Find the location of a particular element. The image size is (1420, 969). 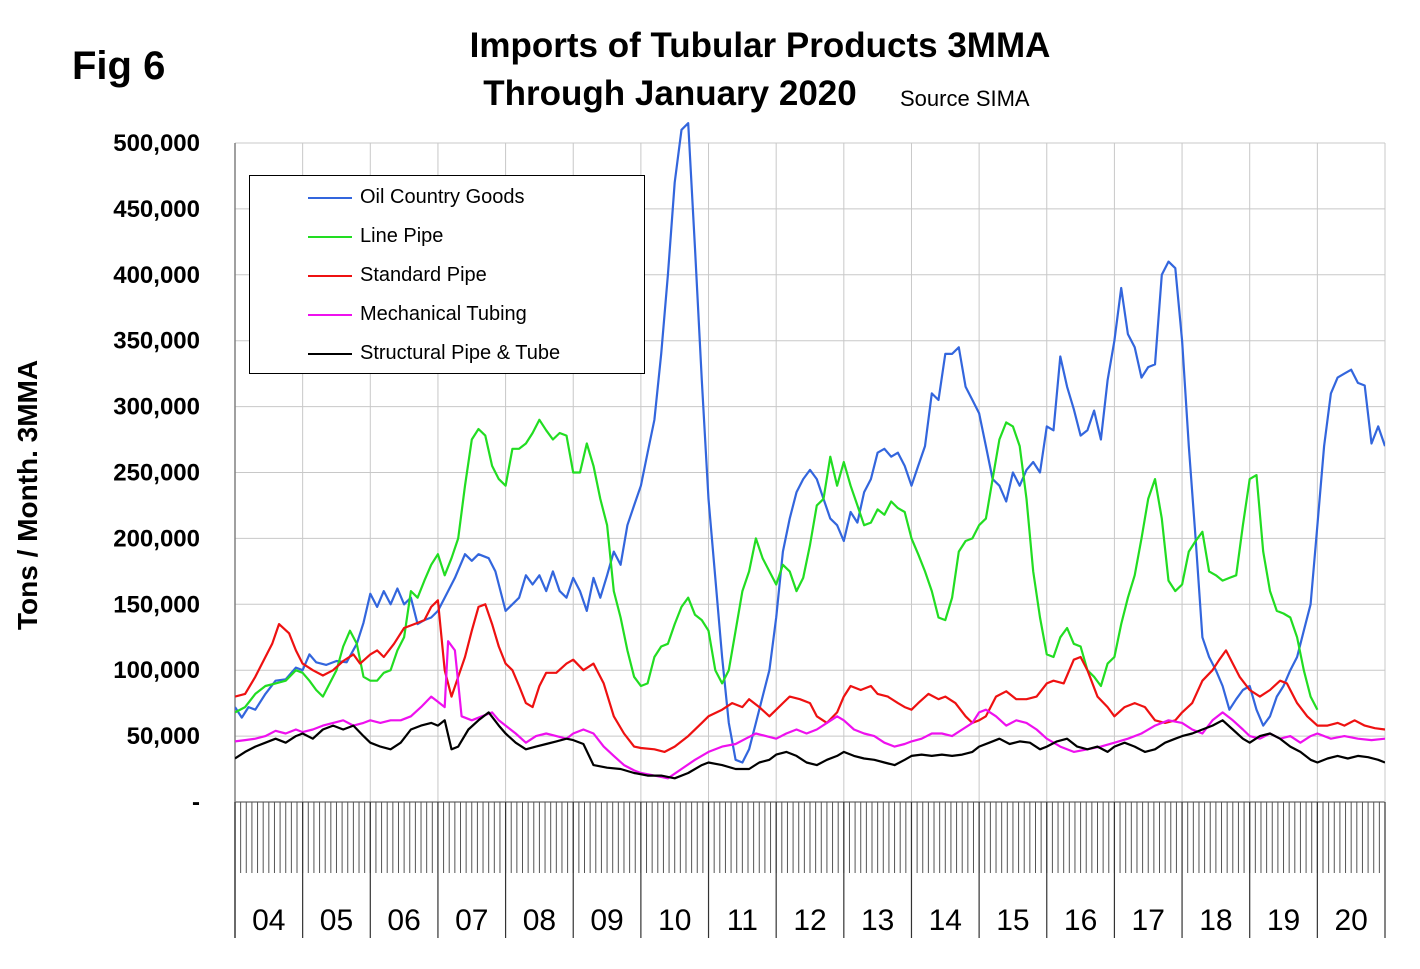

legend-label: Standard Pipe is located at coordinates (423, 275).